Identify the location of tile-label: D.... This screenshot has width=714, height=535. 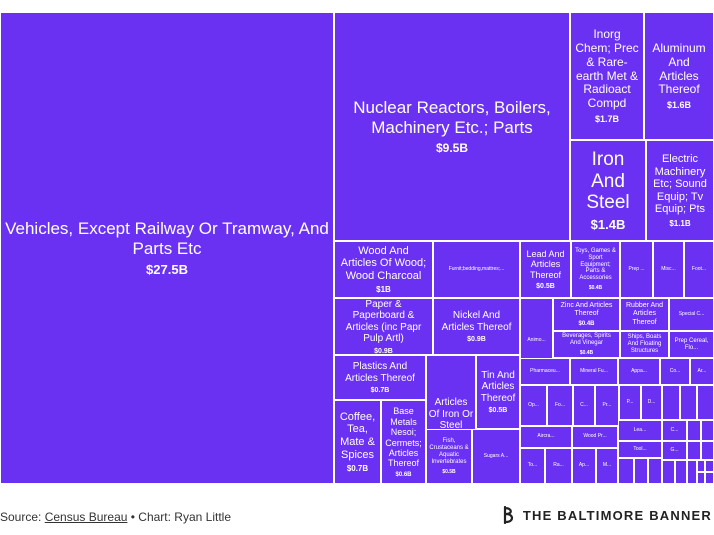
(651, 401).